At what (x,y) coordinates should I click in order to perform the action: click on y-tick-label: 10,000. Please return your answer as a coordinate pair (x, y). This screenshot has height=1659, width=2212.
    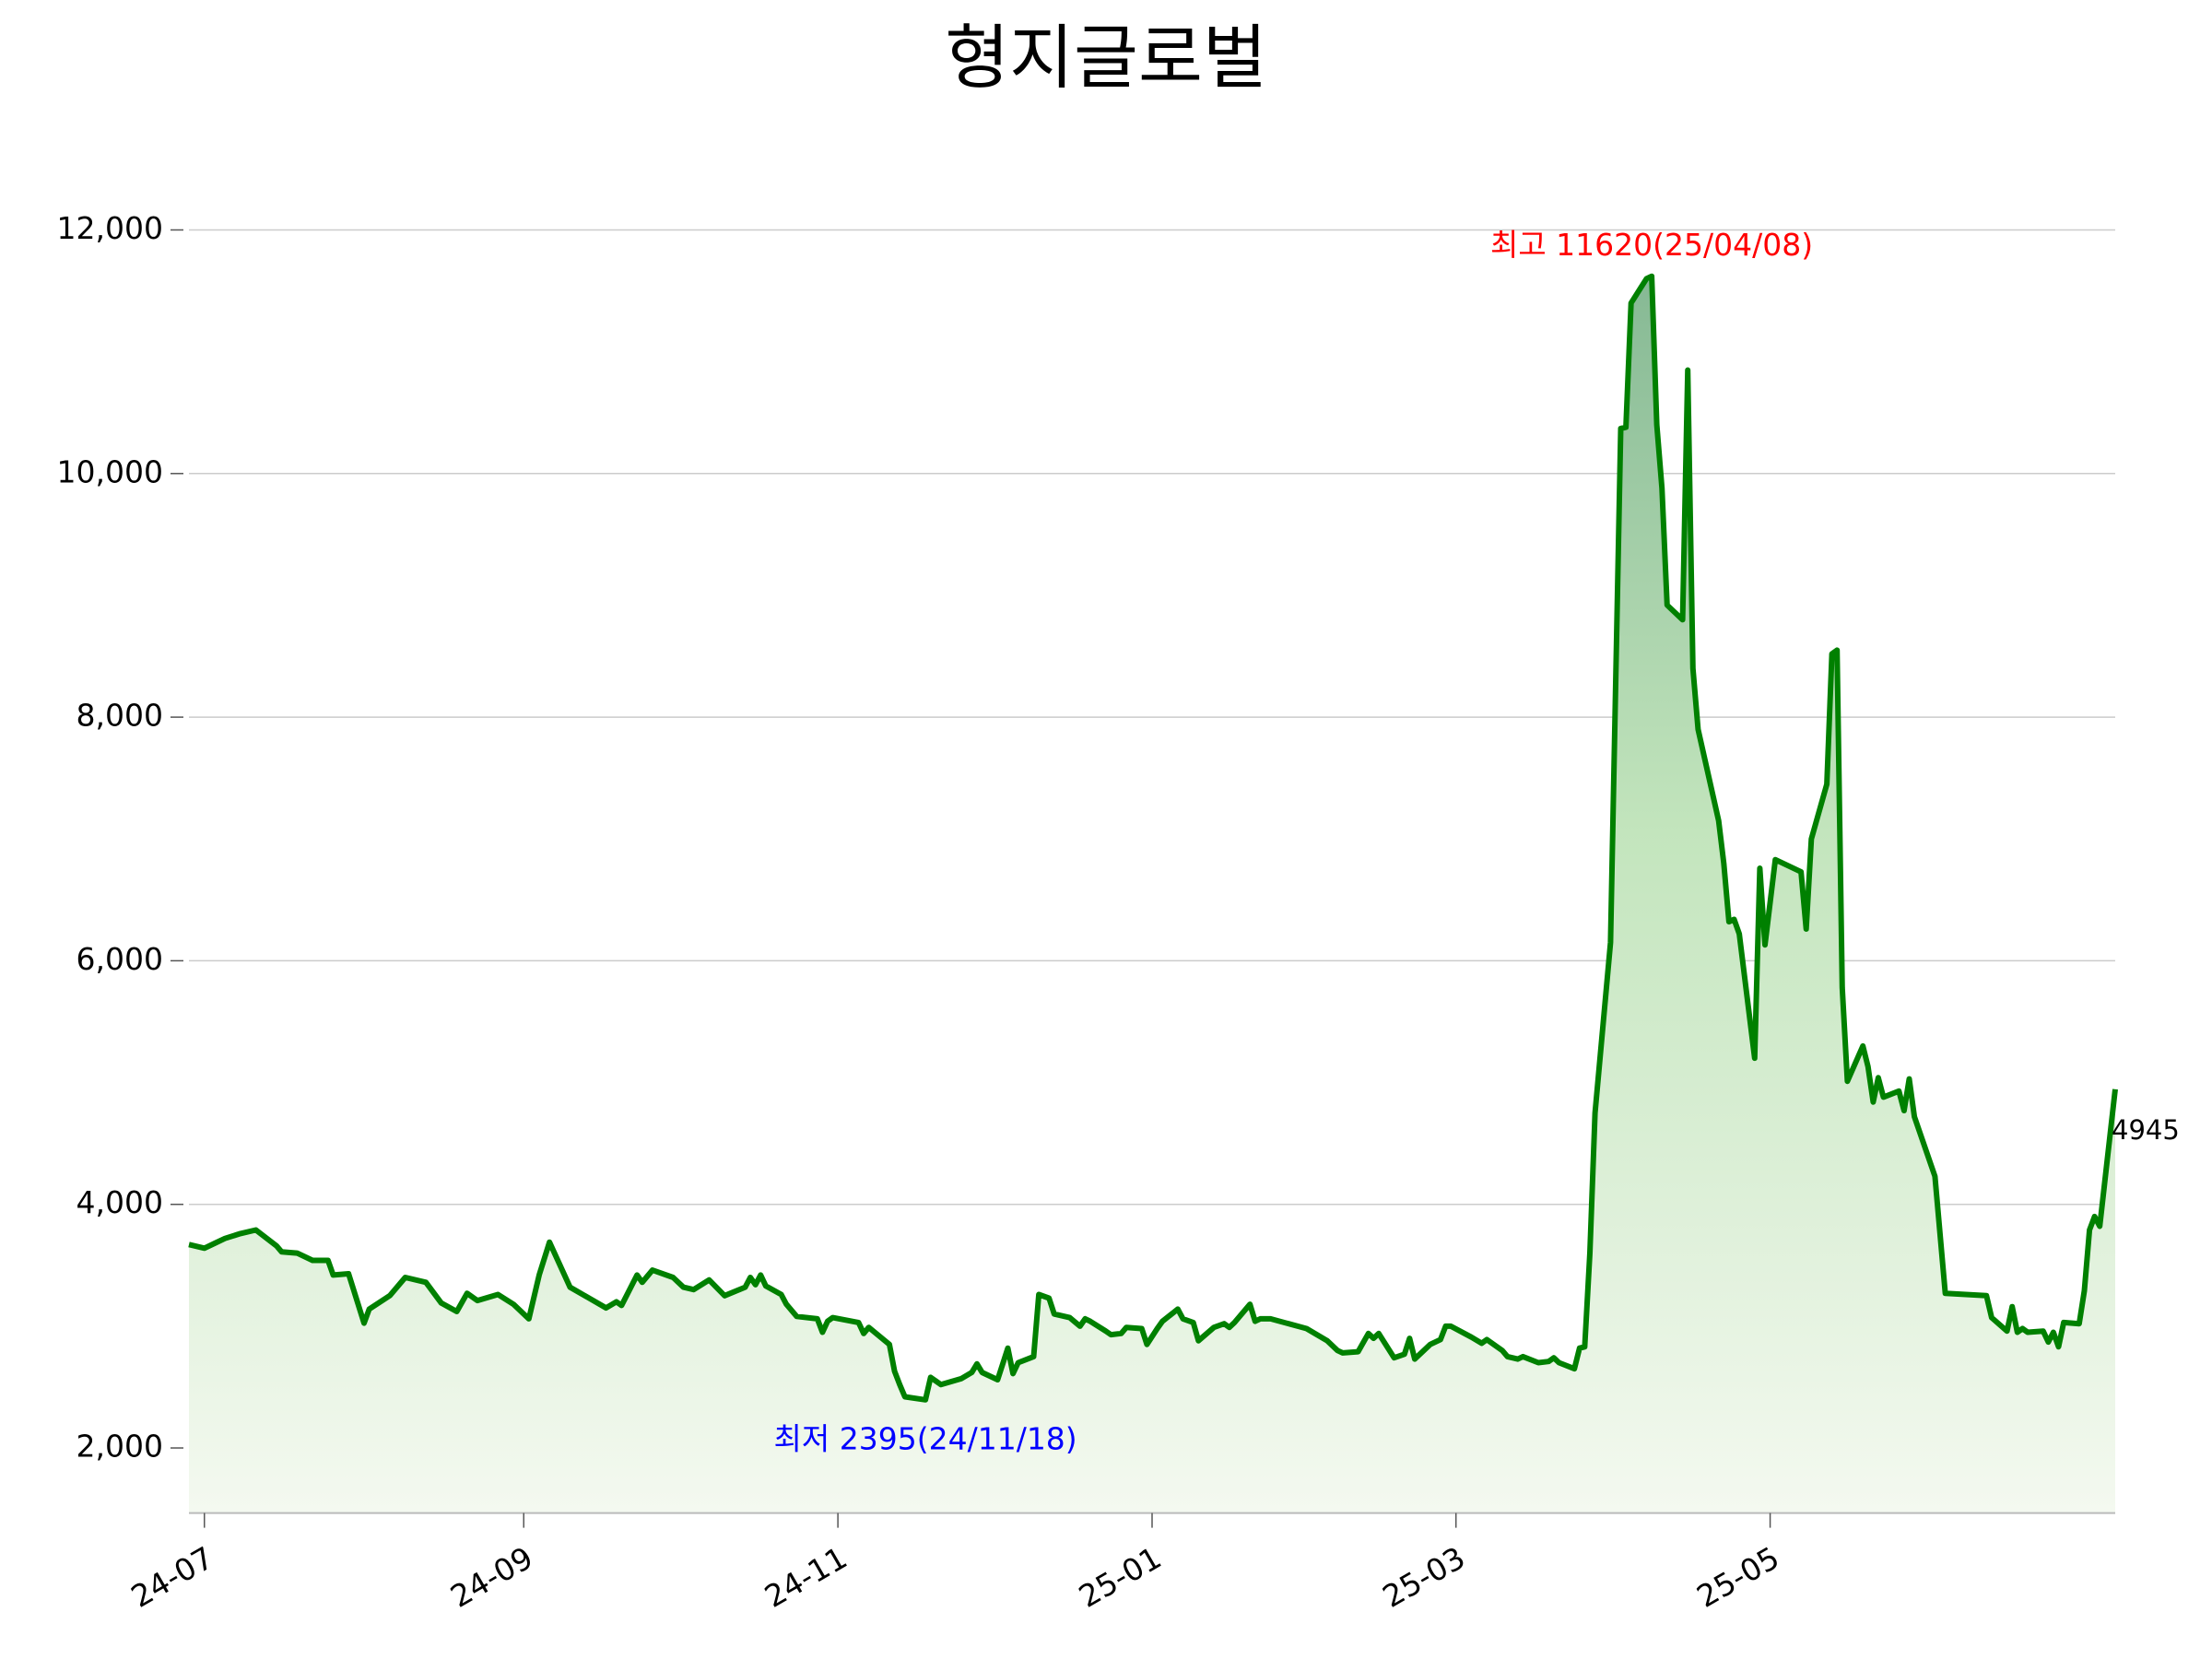
    Looking at the image, I should click on (110, 471).